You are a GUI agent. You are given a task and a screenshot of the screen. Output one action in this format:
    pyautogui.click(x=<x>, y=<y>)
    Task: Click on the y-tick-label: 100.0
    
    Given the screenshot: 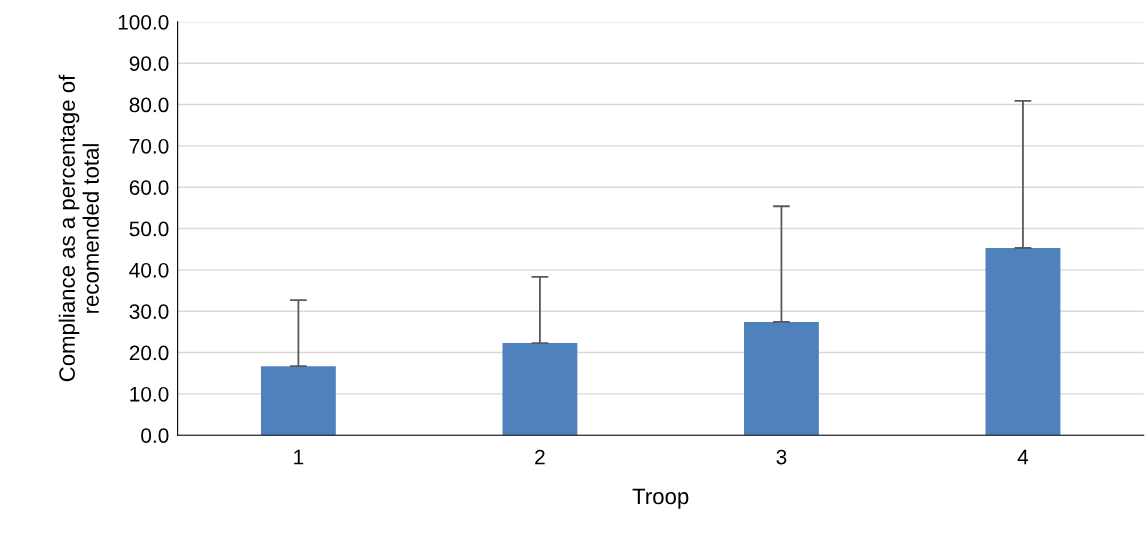 What is the action you would take?
    pyautogui.click(x=143, y=22)
    